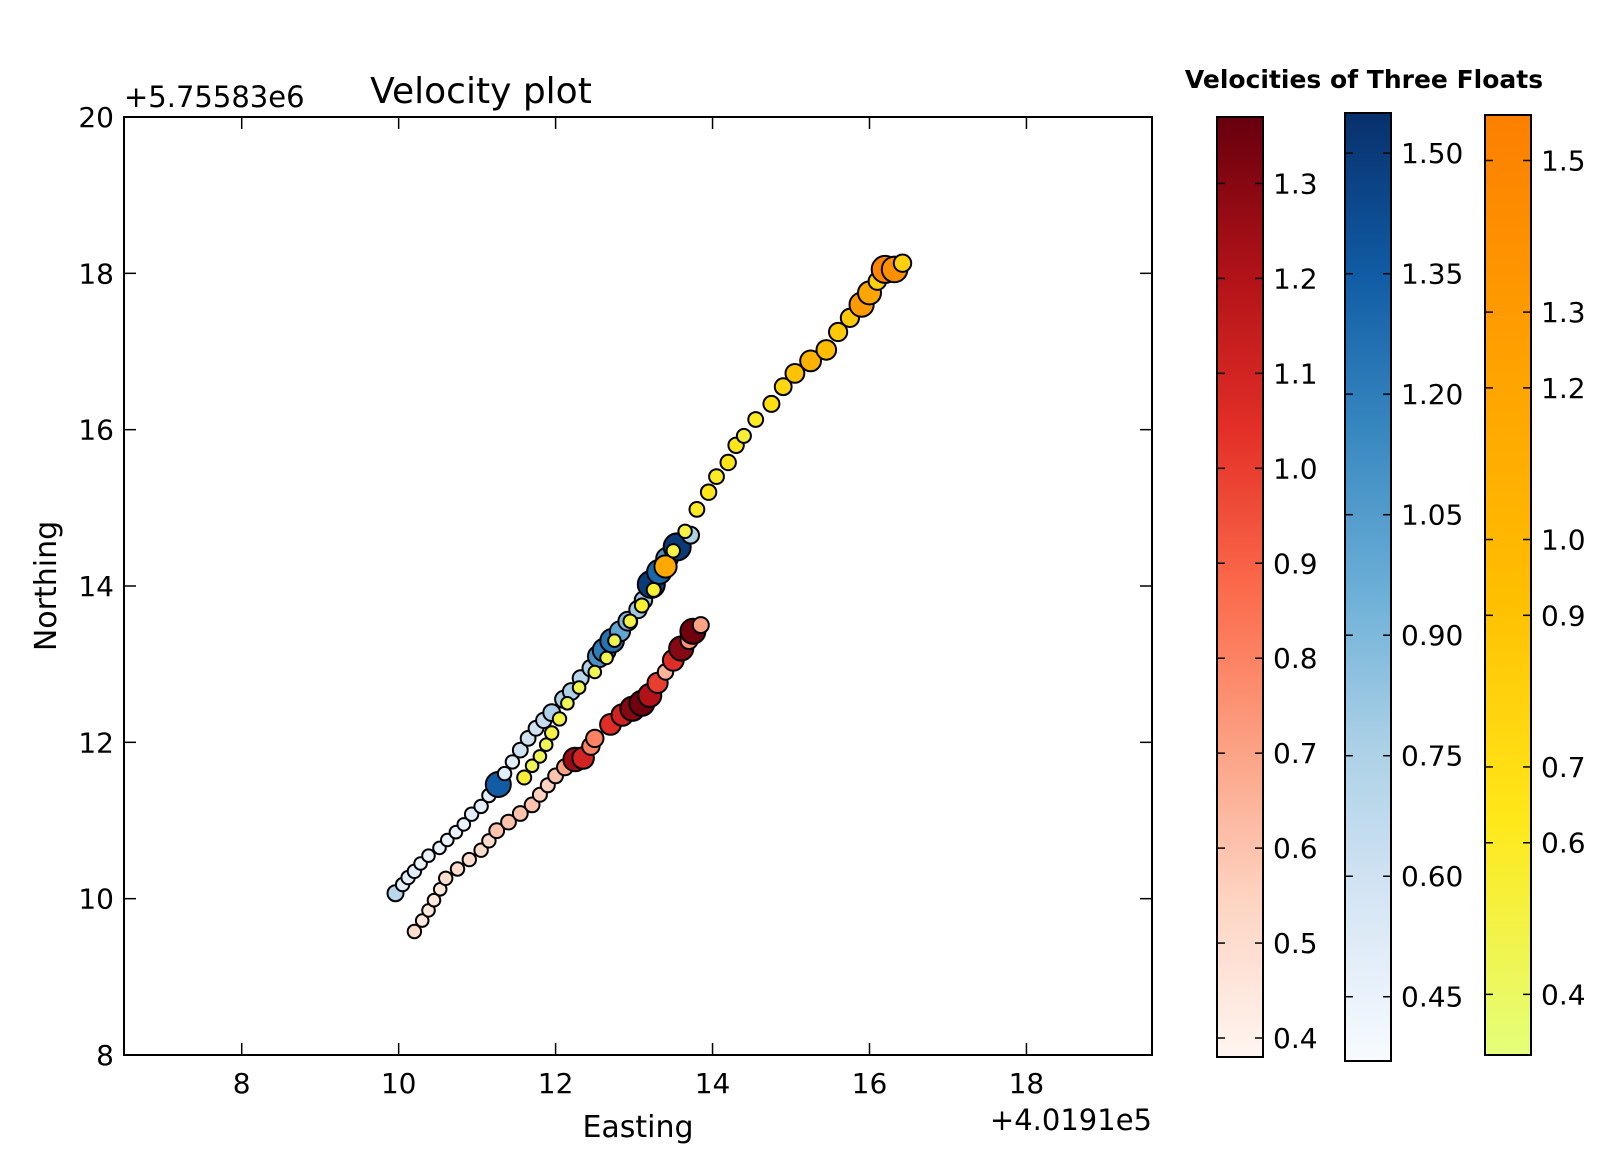 The width and height of the screenshot is (1600, 1168). I want to click on colorbar-tick-label: 0.75, so click(1432, 756).